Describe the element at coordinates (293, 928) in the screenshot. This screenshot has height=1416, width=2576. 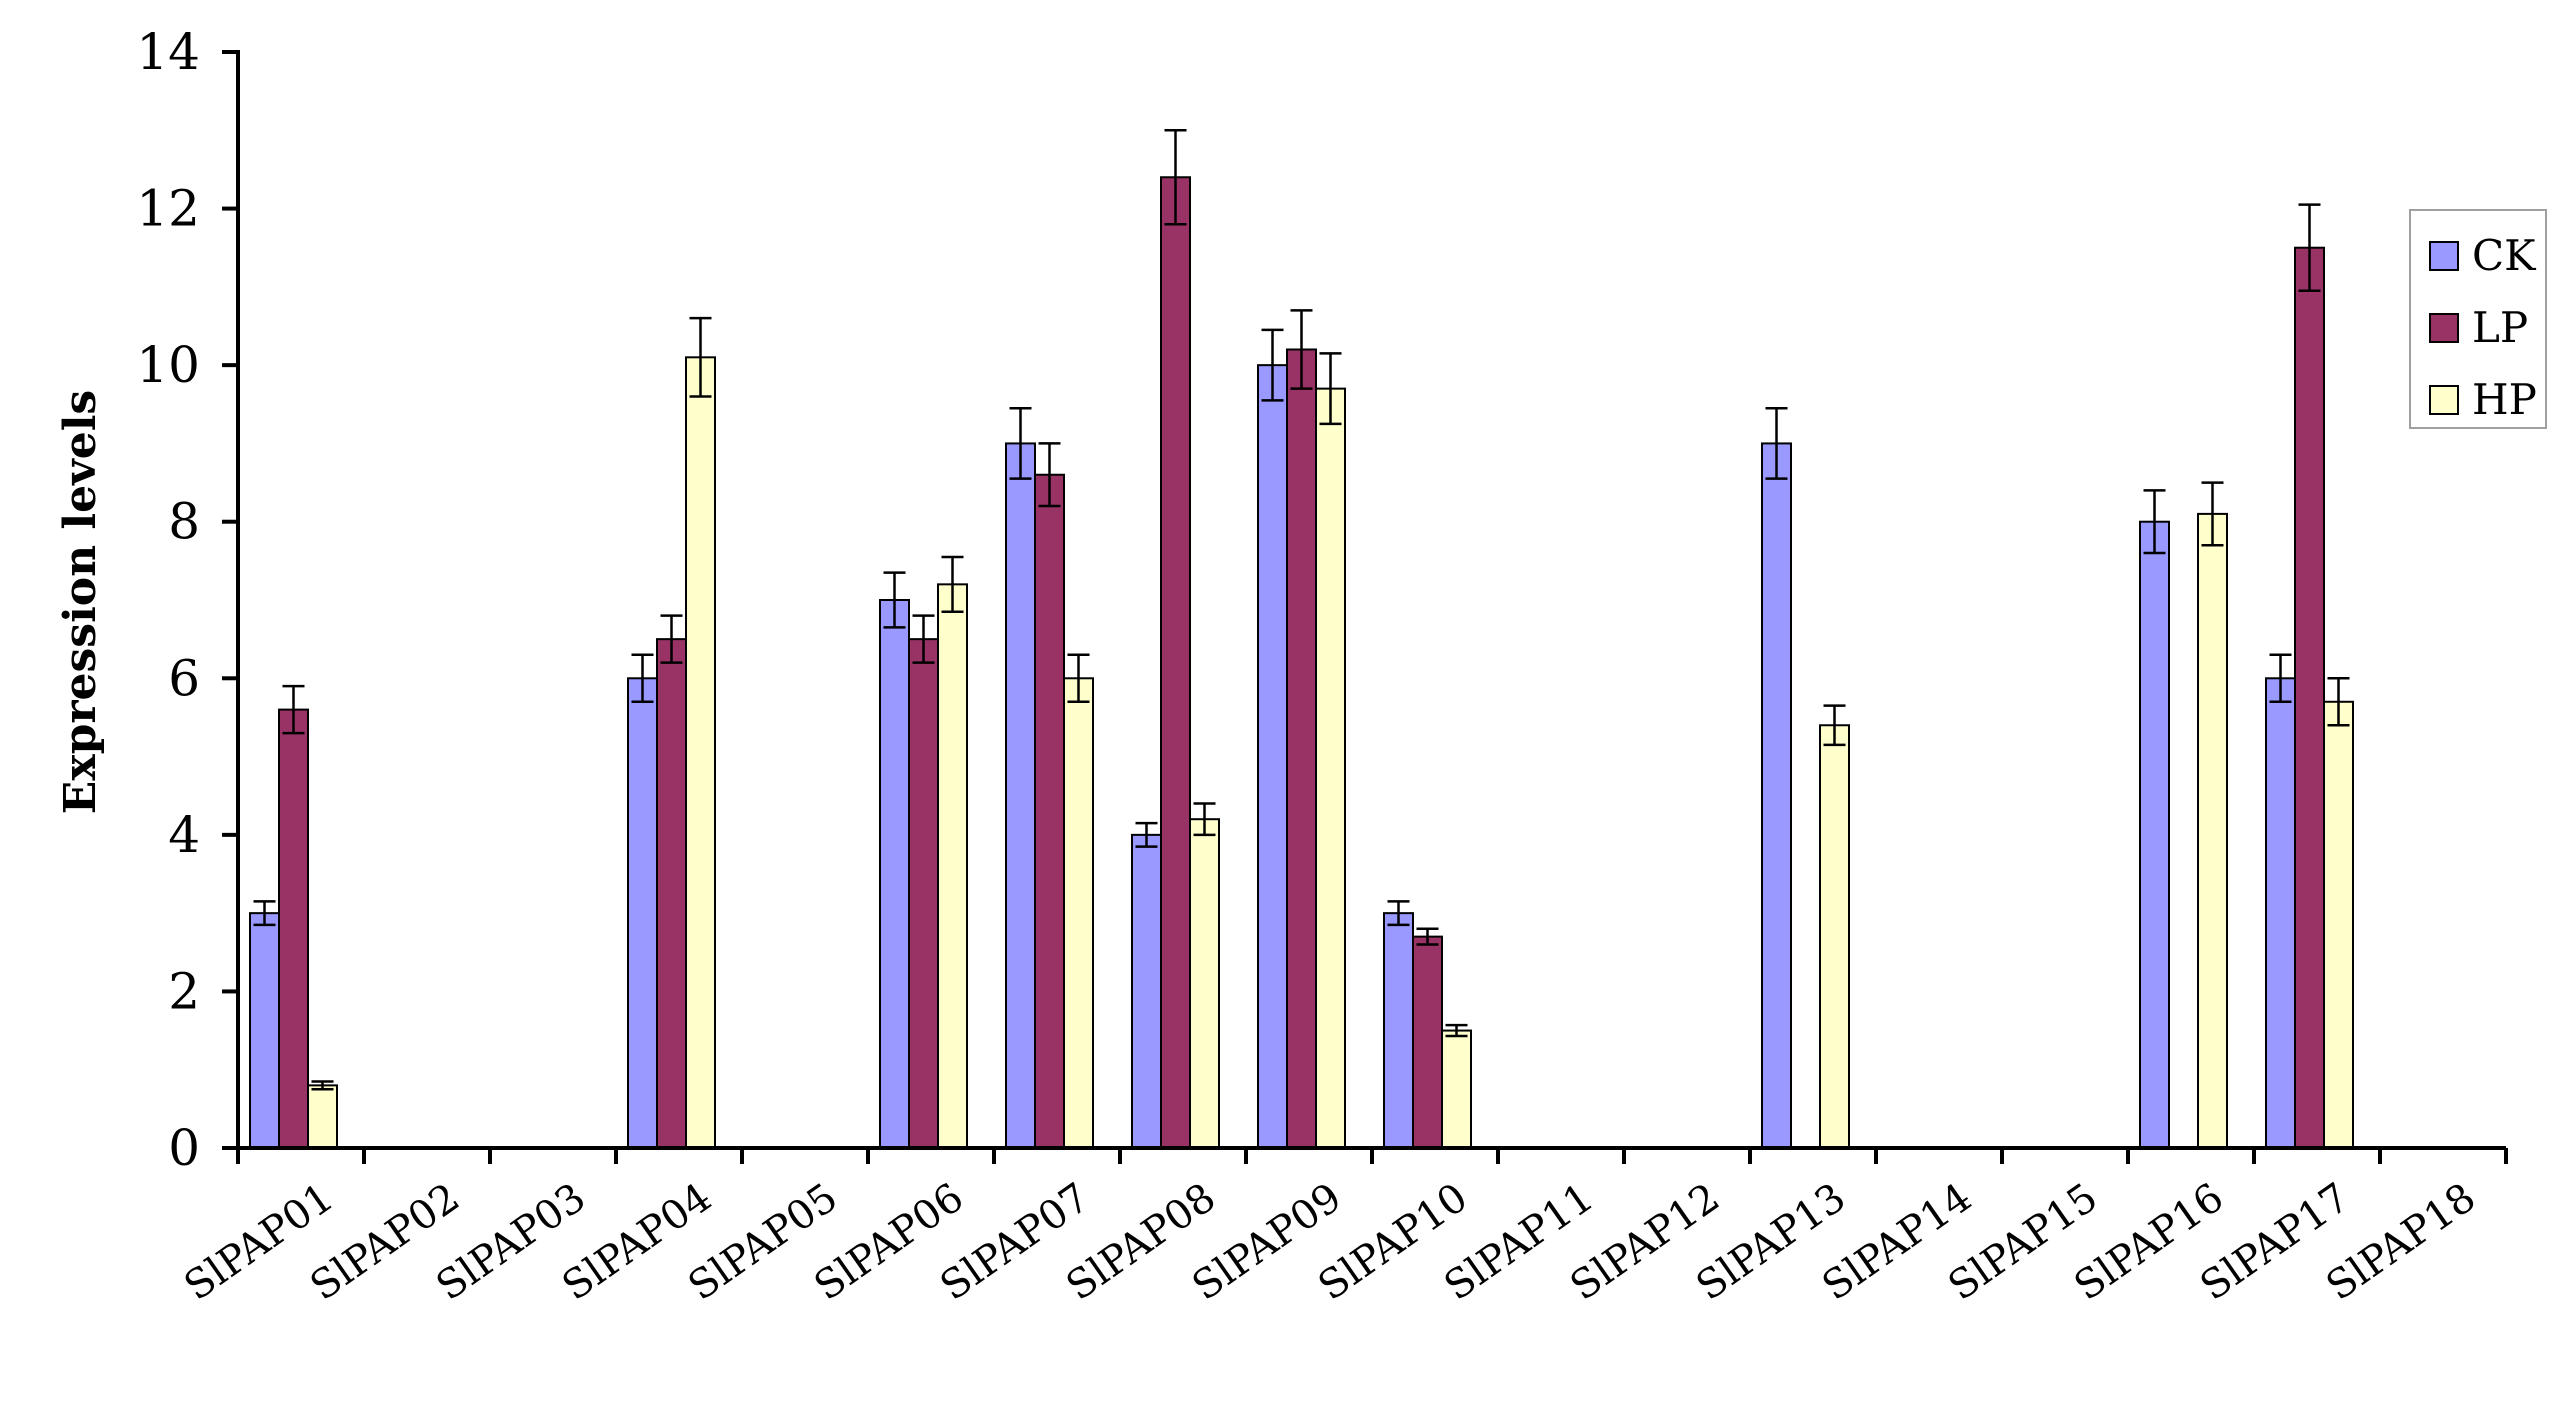
I see `bar-slpap01-lp` at that location.